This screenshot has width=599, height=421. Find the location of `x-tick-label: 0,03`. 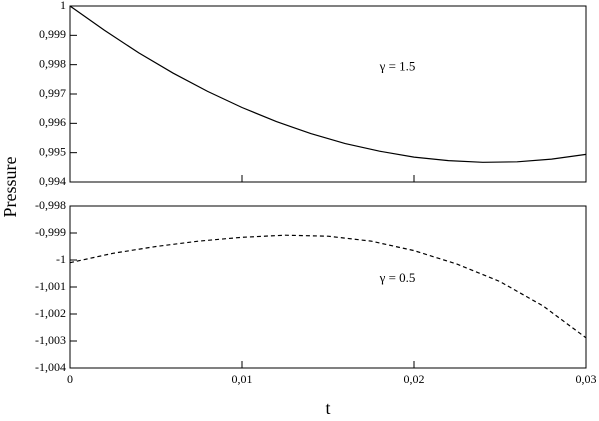

x-tick-label: 0,03 is located at coordinates (586, 379).